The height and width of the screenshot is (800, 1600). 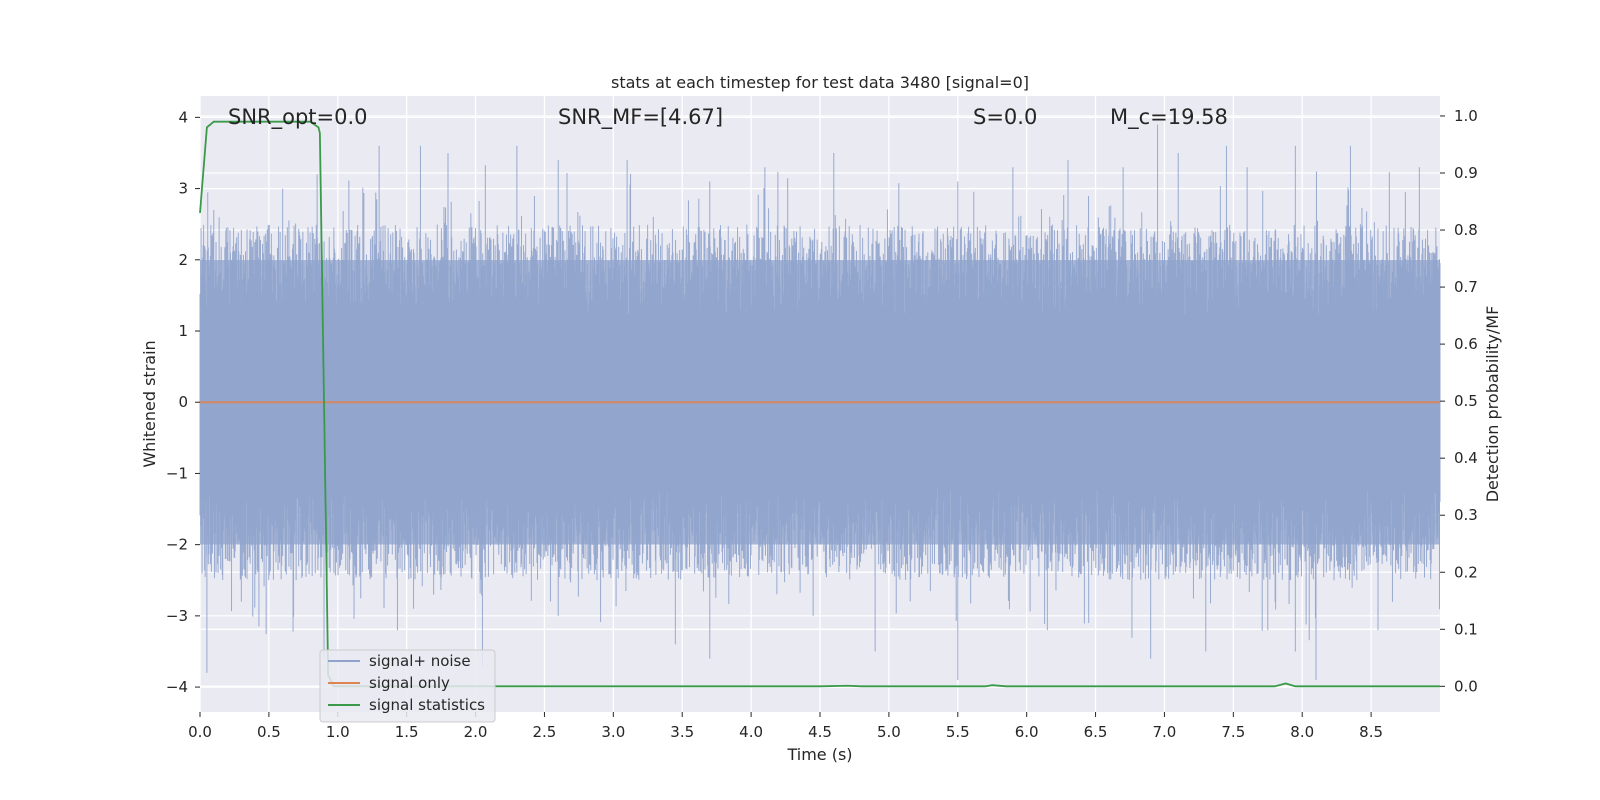 I want to click on y-right-tick-label: 0.0, so click(x=1466, y=686).